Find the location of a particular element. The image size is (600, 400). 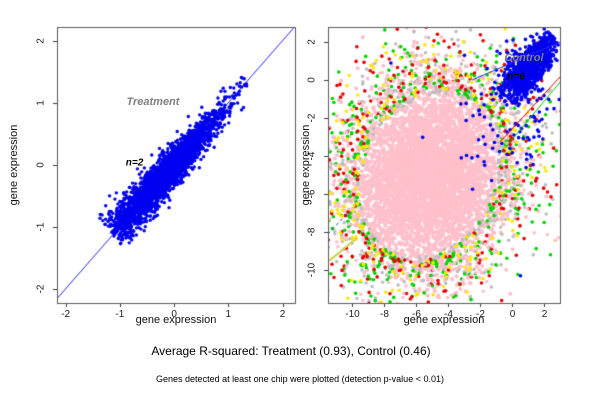

left-x-axis-label: gene expression is located at coordinates (176, 320).